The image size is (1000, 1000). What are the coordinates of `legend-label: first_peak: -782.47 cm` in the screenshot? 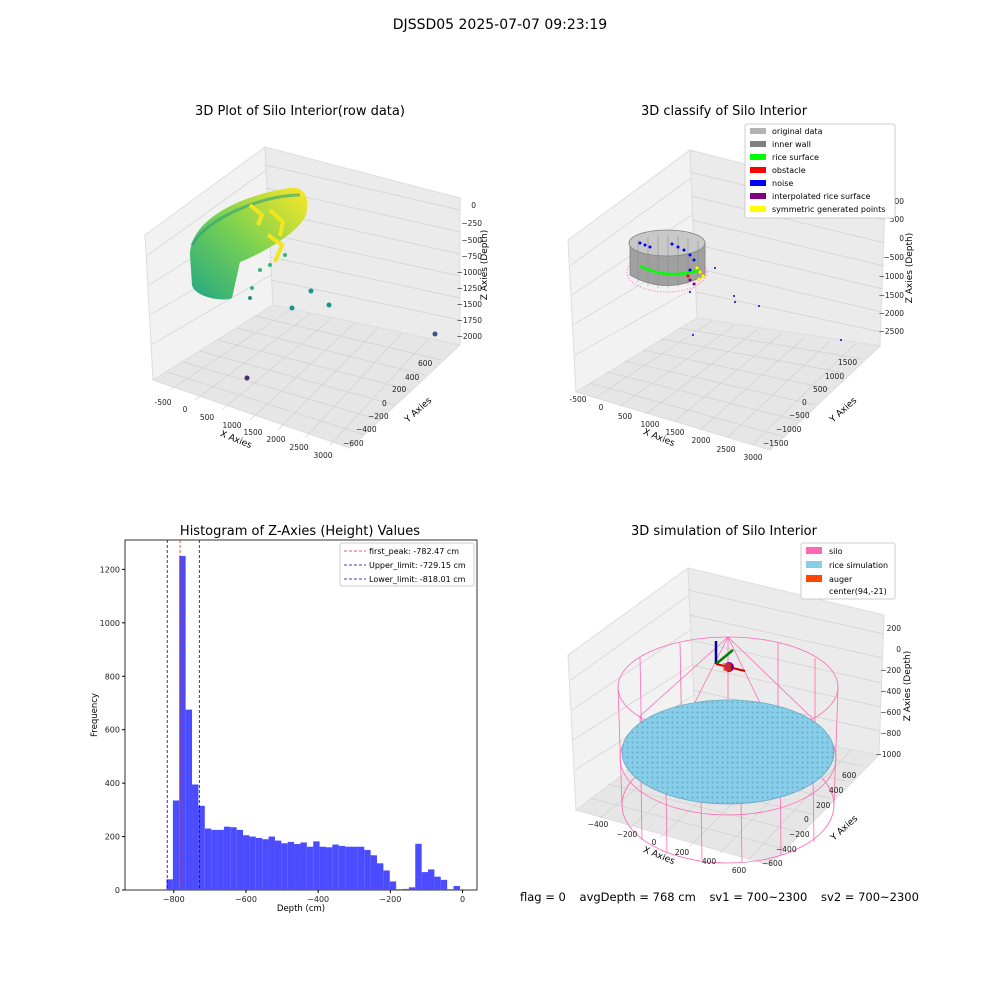 It's located at (414, 551).